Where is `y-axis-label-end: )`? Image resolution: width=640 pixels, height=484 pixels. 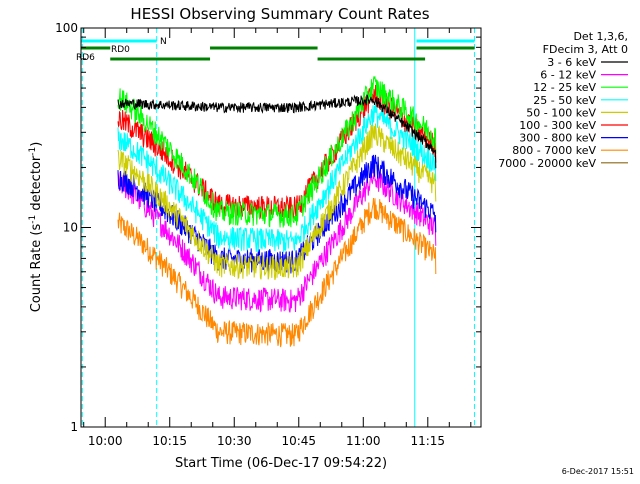
y-axis-label-end: ) is located at coordinates (36, 144).